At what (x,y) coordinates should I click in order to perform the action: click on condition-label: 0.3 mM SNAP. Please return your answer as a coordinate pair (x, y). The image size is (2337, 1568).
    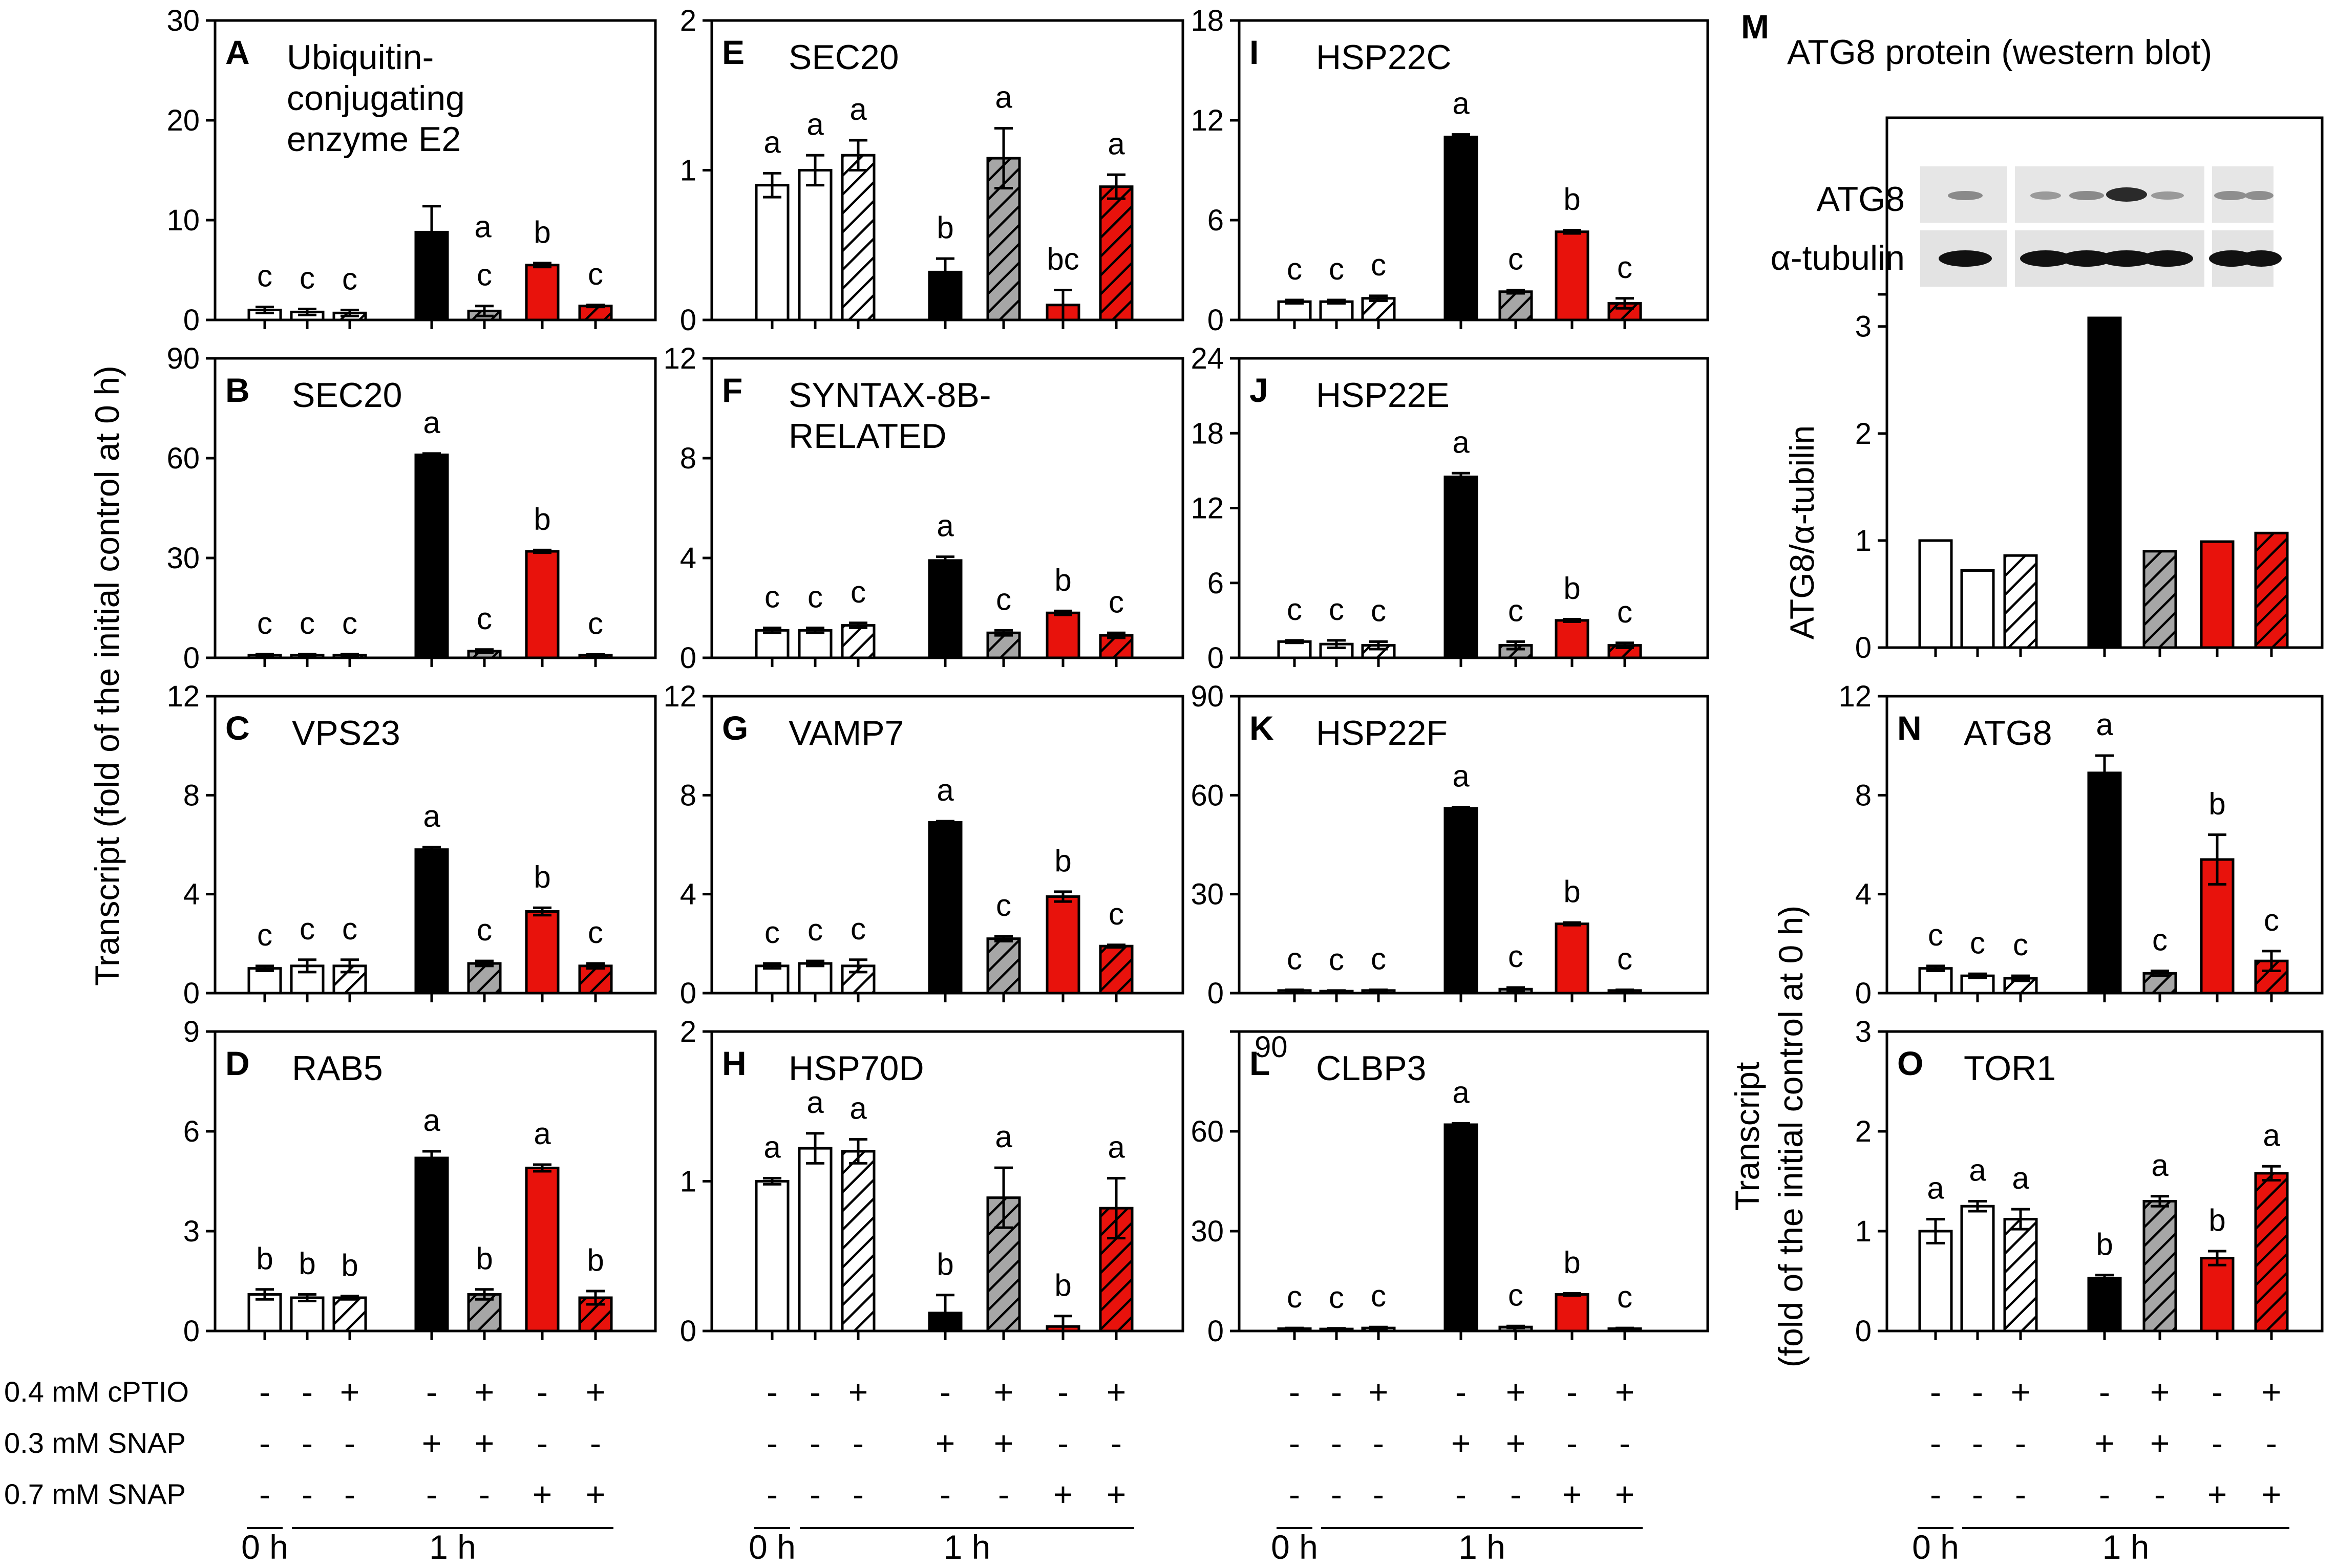
    Looking at the image, I should click on (95, 1443).